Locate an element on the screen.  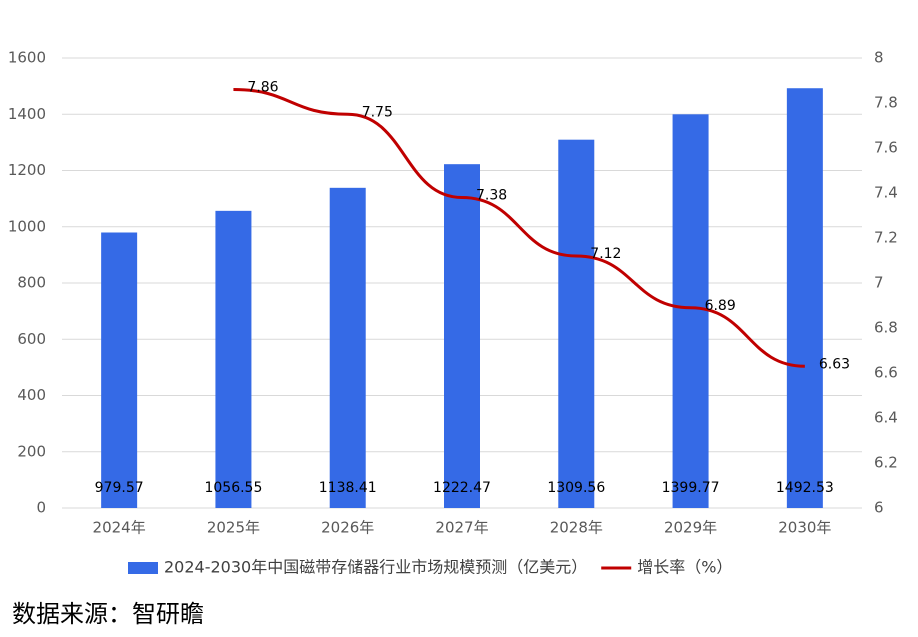
y-tick-label: 1400 is located at coordinates (27, 114).